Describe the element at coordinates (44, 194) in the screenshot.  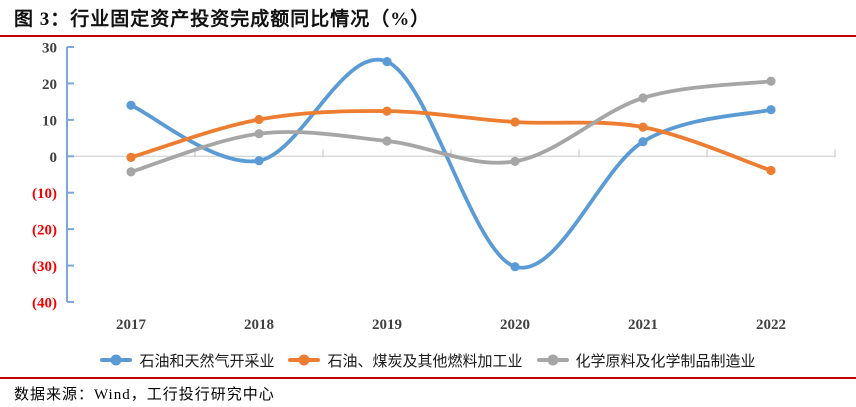
I see `y-axis-label: (10)` at that location.